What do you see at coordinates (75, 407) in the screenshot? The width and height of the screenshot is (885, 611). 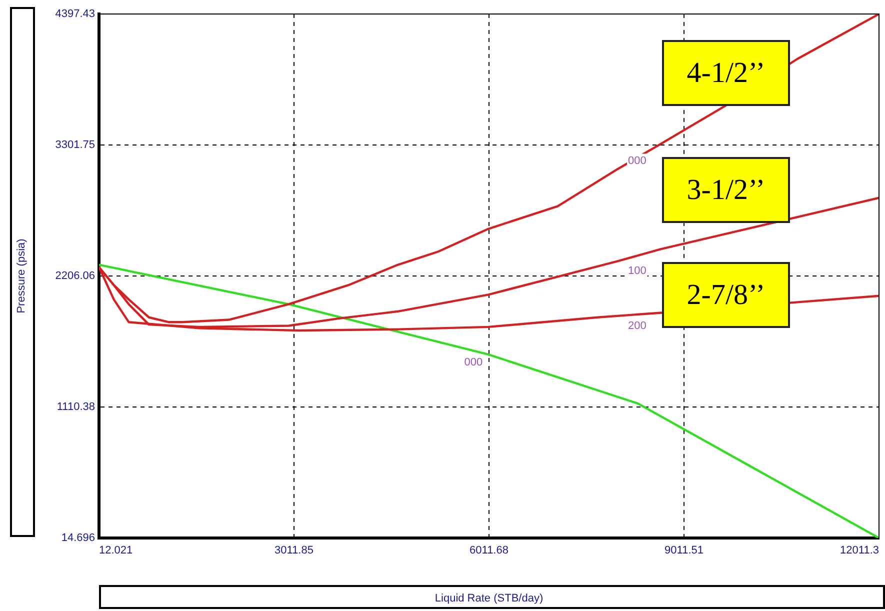 I see `y-tick-label: 1110.38` at bounding box center [75, 407].